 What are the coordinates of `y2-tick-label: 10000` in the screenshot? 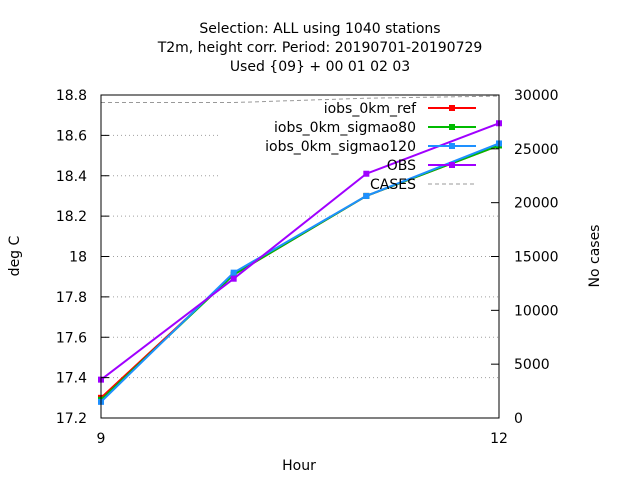 It's located at (536, 311).